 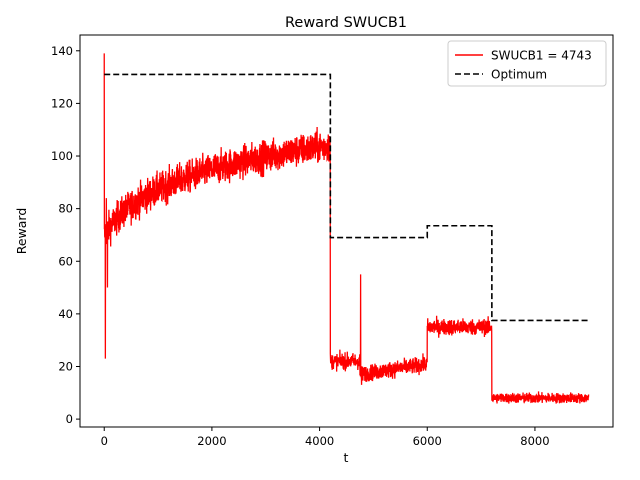 What do you see at coordinates (21, 231) in the screenshot?
I see `y-axis-label: Reward` at bounding box center [21, 231].